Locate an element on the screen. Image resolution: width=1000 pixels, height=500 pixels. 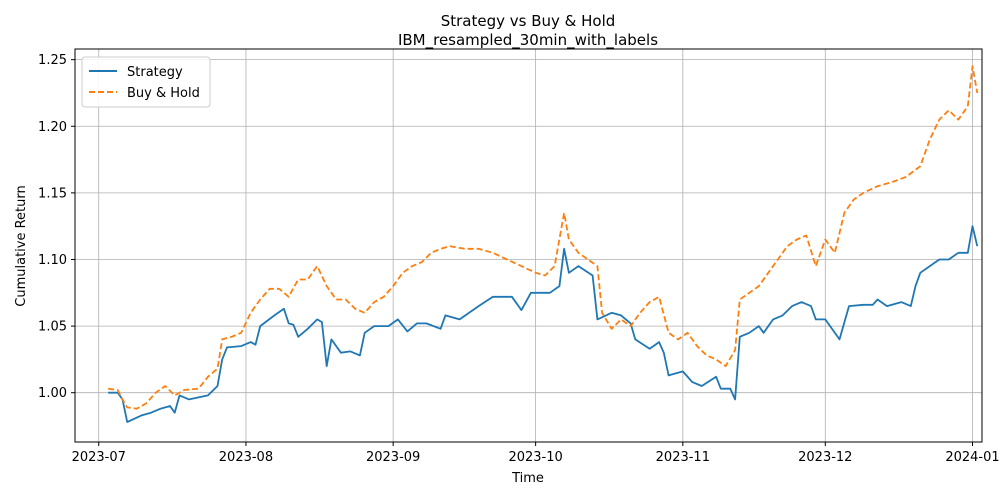
x-tick-label: 2023-10 is located at coordinates (535, 457).